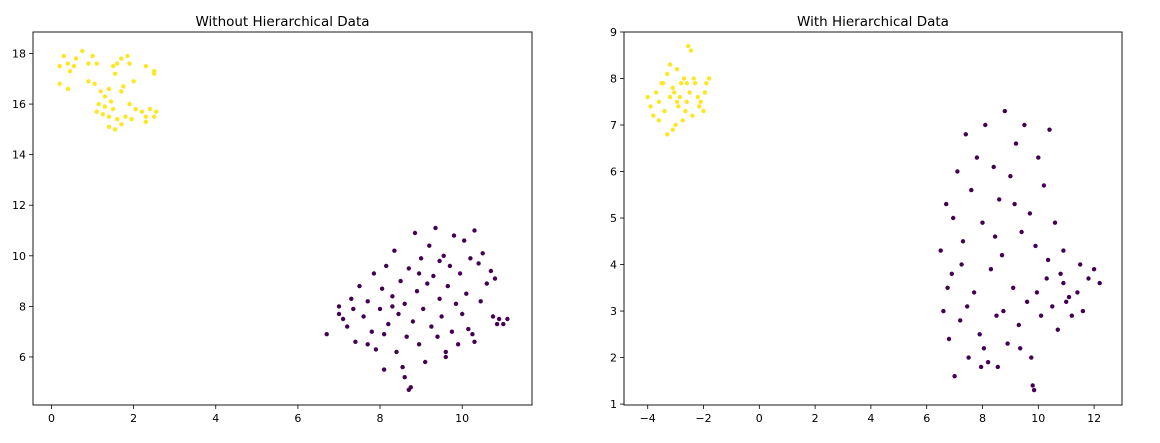 This screenshot has height=443, width=1160. What do you see at coordinates (870, 418) in the screenshot?
I see `x-tick-label: 4` at bounding box center [870, 418].